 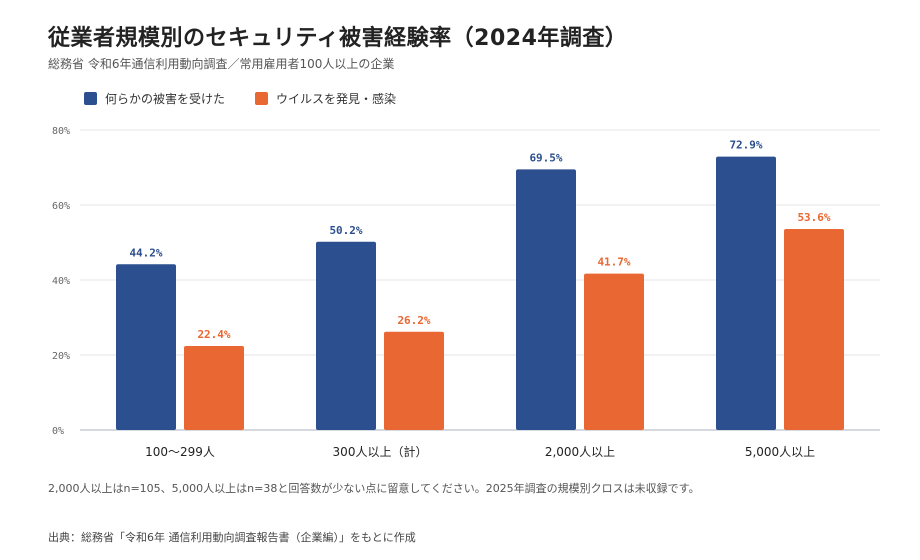 I want to click on y-tick-label: 60%, so click(x=61, y=206).